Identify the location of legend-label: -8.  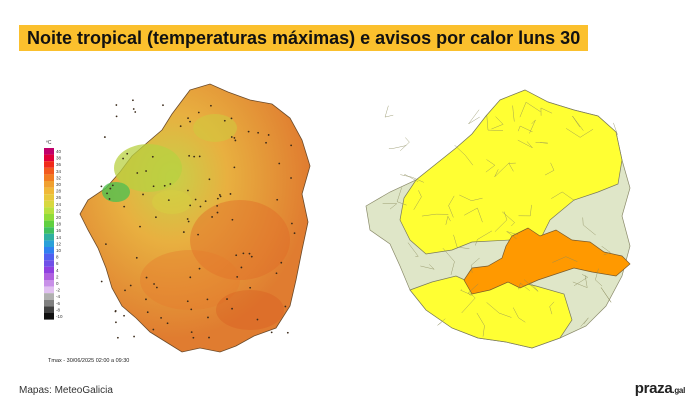
(58, 309).